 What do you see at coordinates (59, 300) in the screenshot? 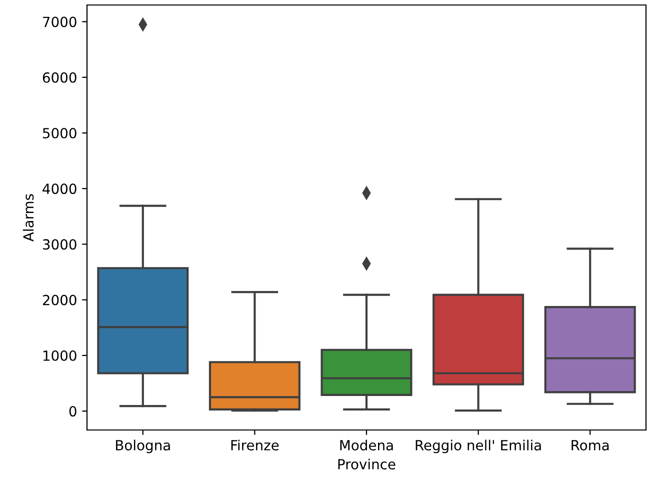
I see `y-tick-label: 2000` at bounding box center [59, 300].